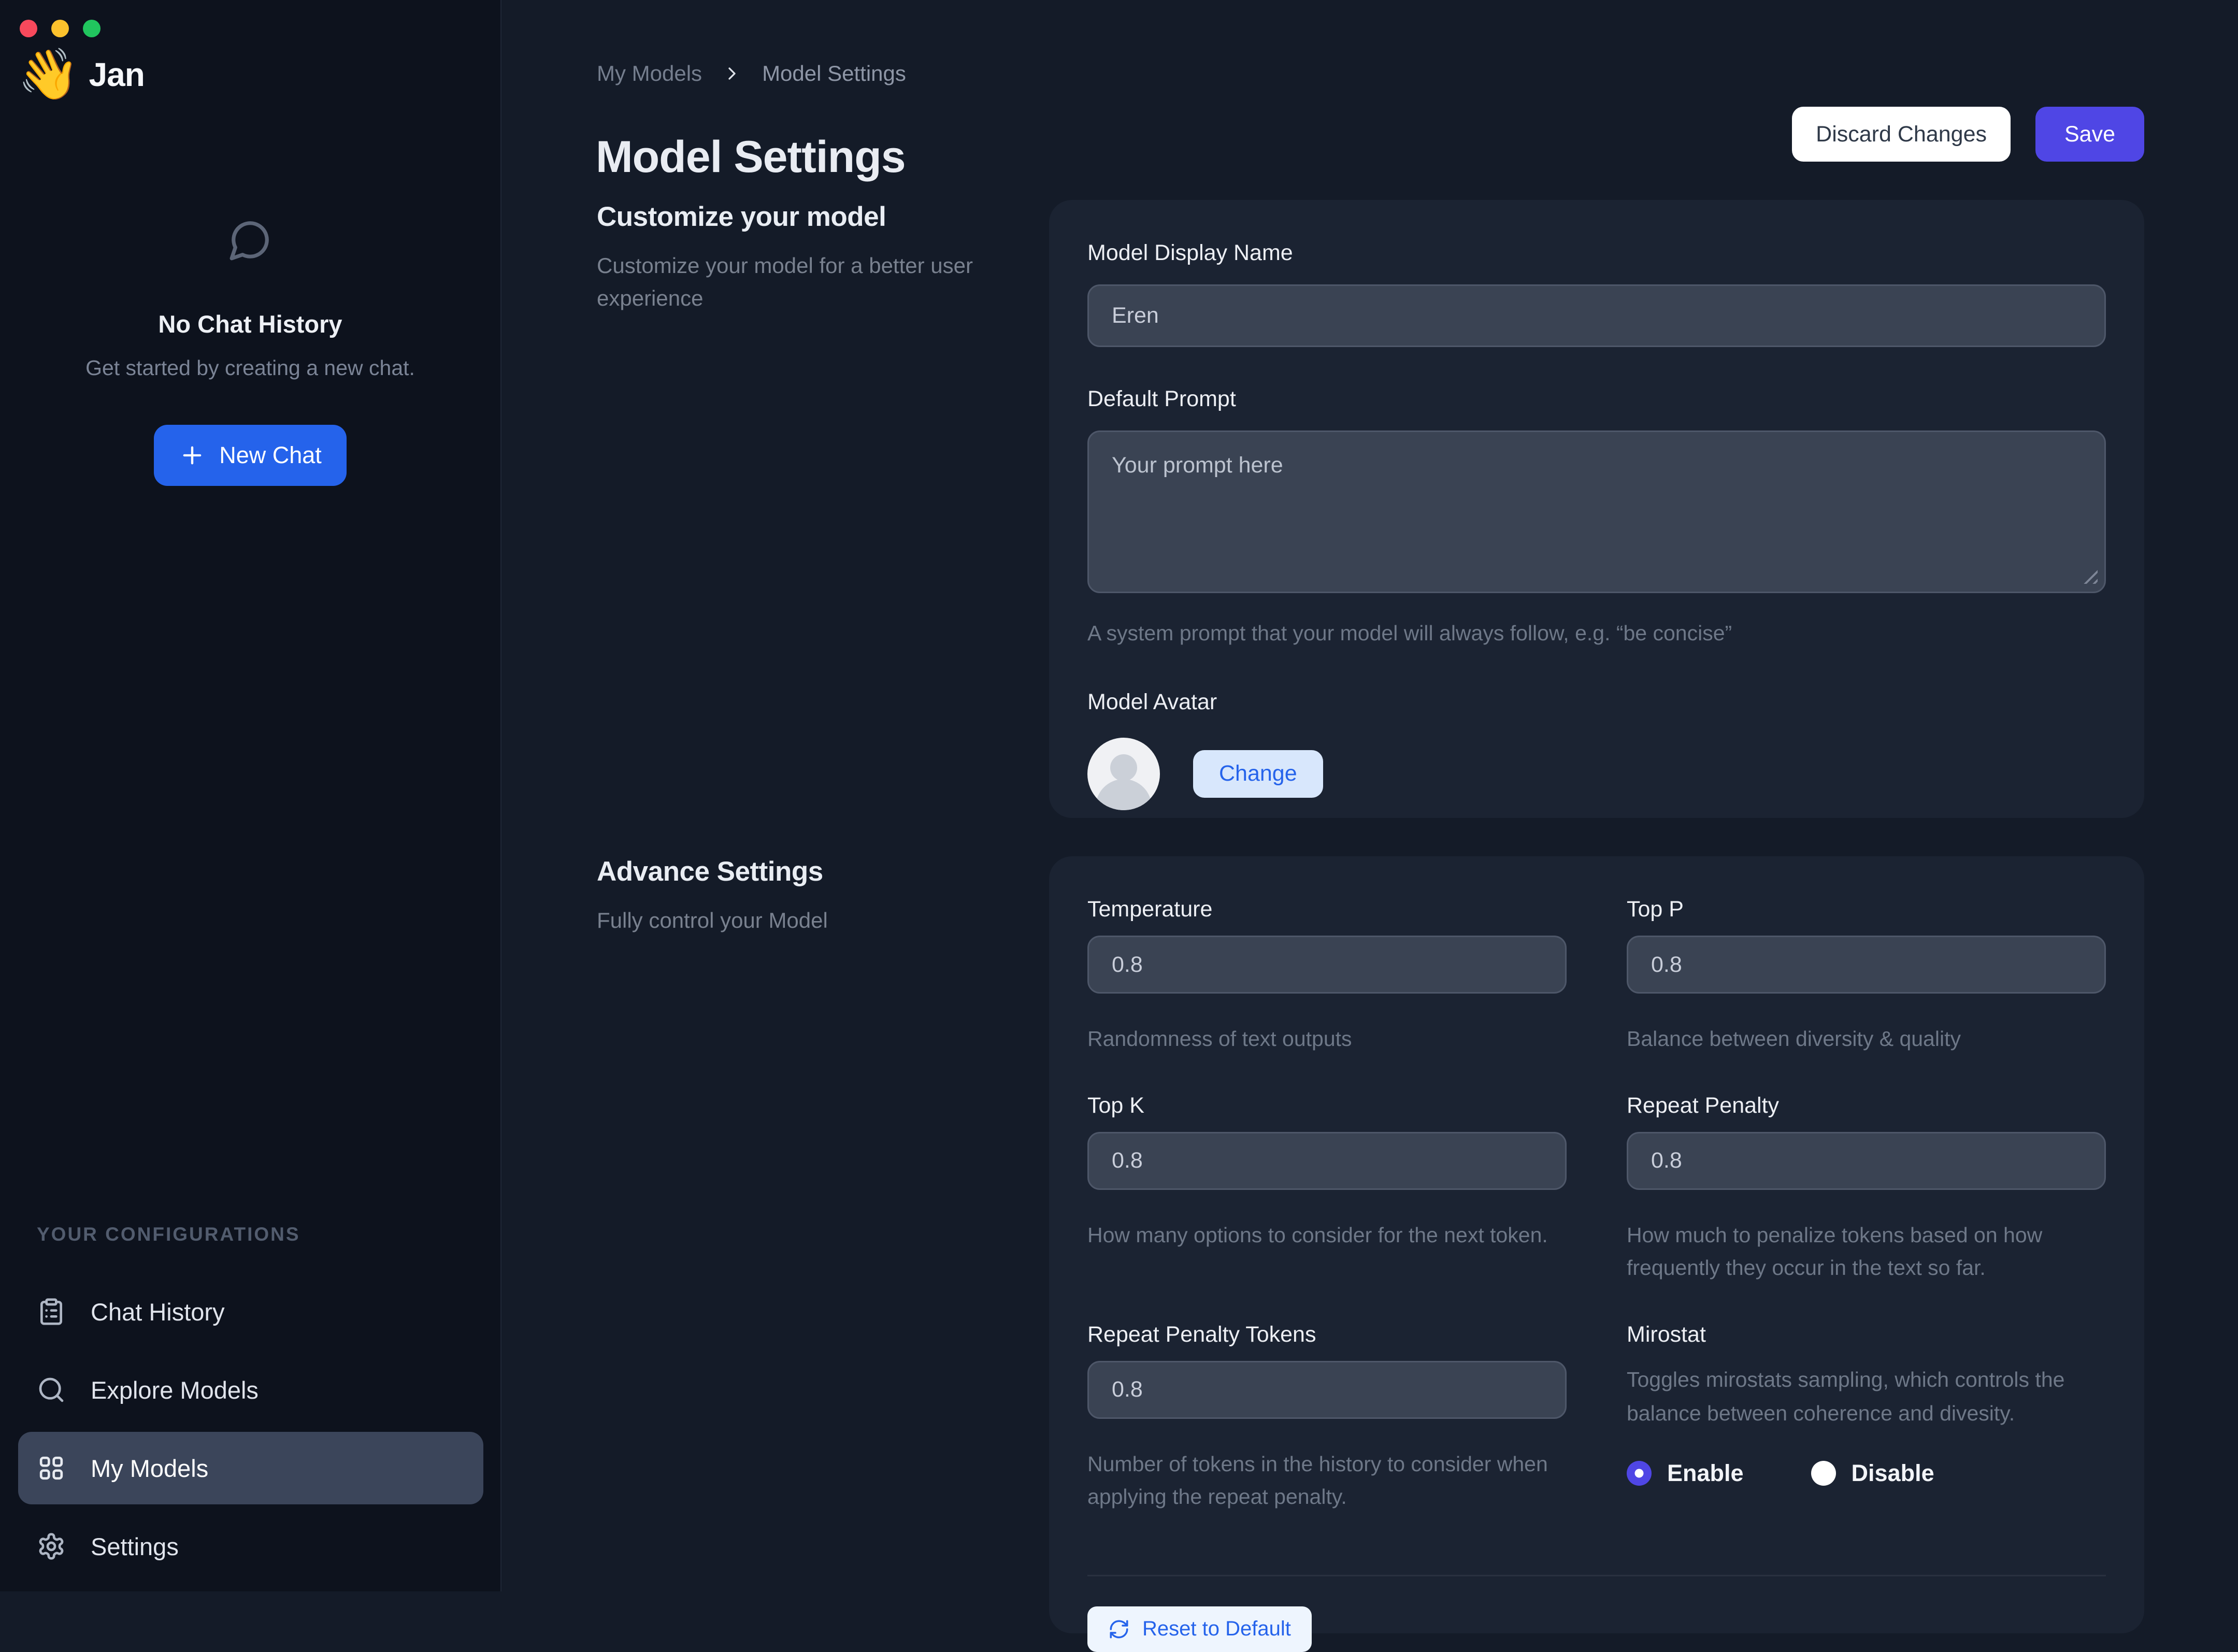 This screenshot has width=2238, height=1652. I want to click on mirostat-enable-option: Enable, so click(1685, 1474).